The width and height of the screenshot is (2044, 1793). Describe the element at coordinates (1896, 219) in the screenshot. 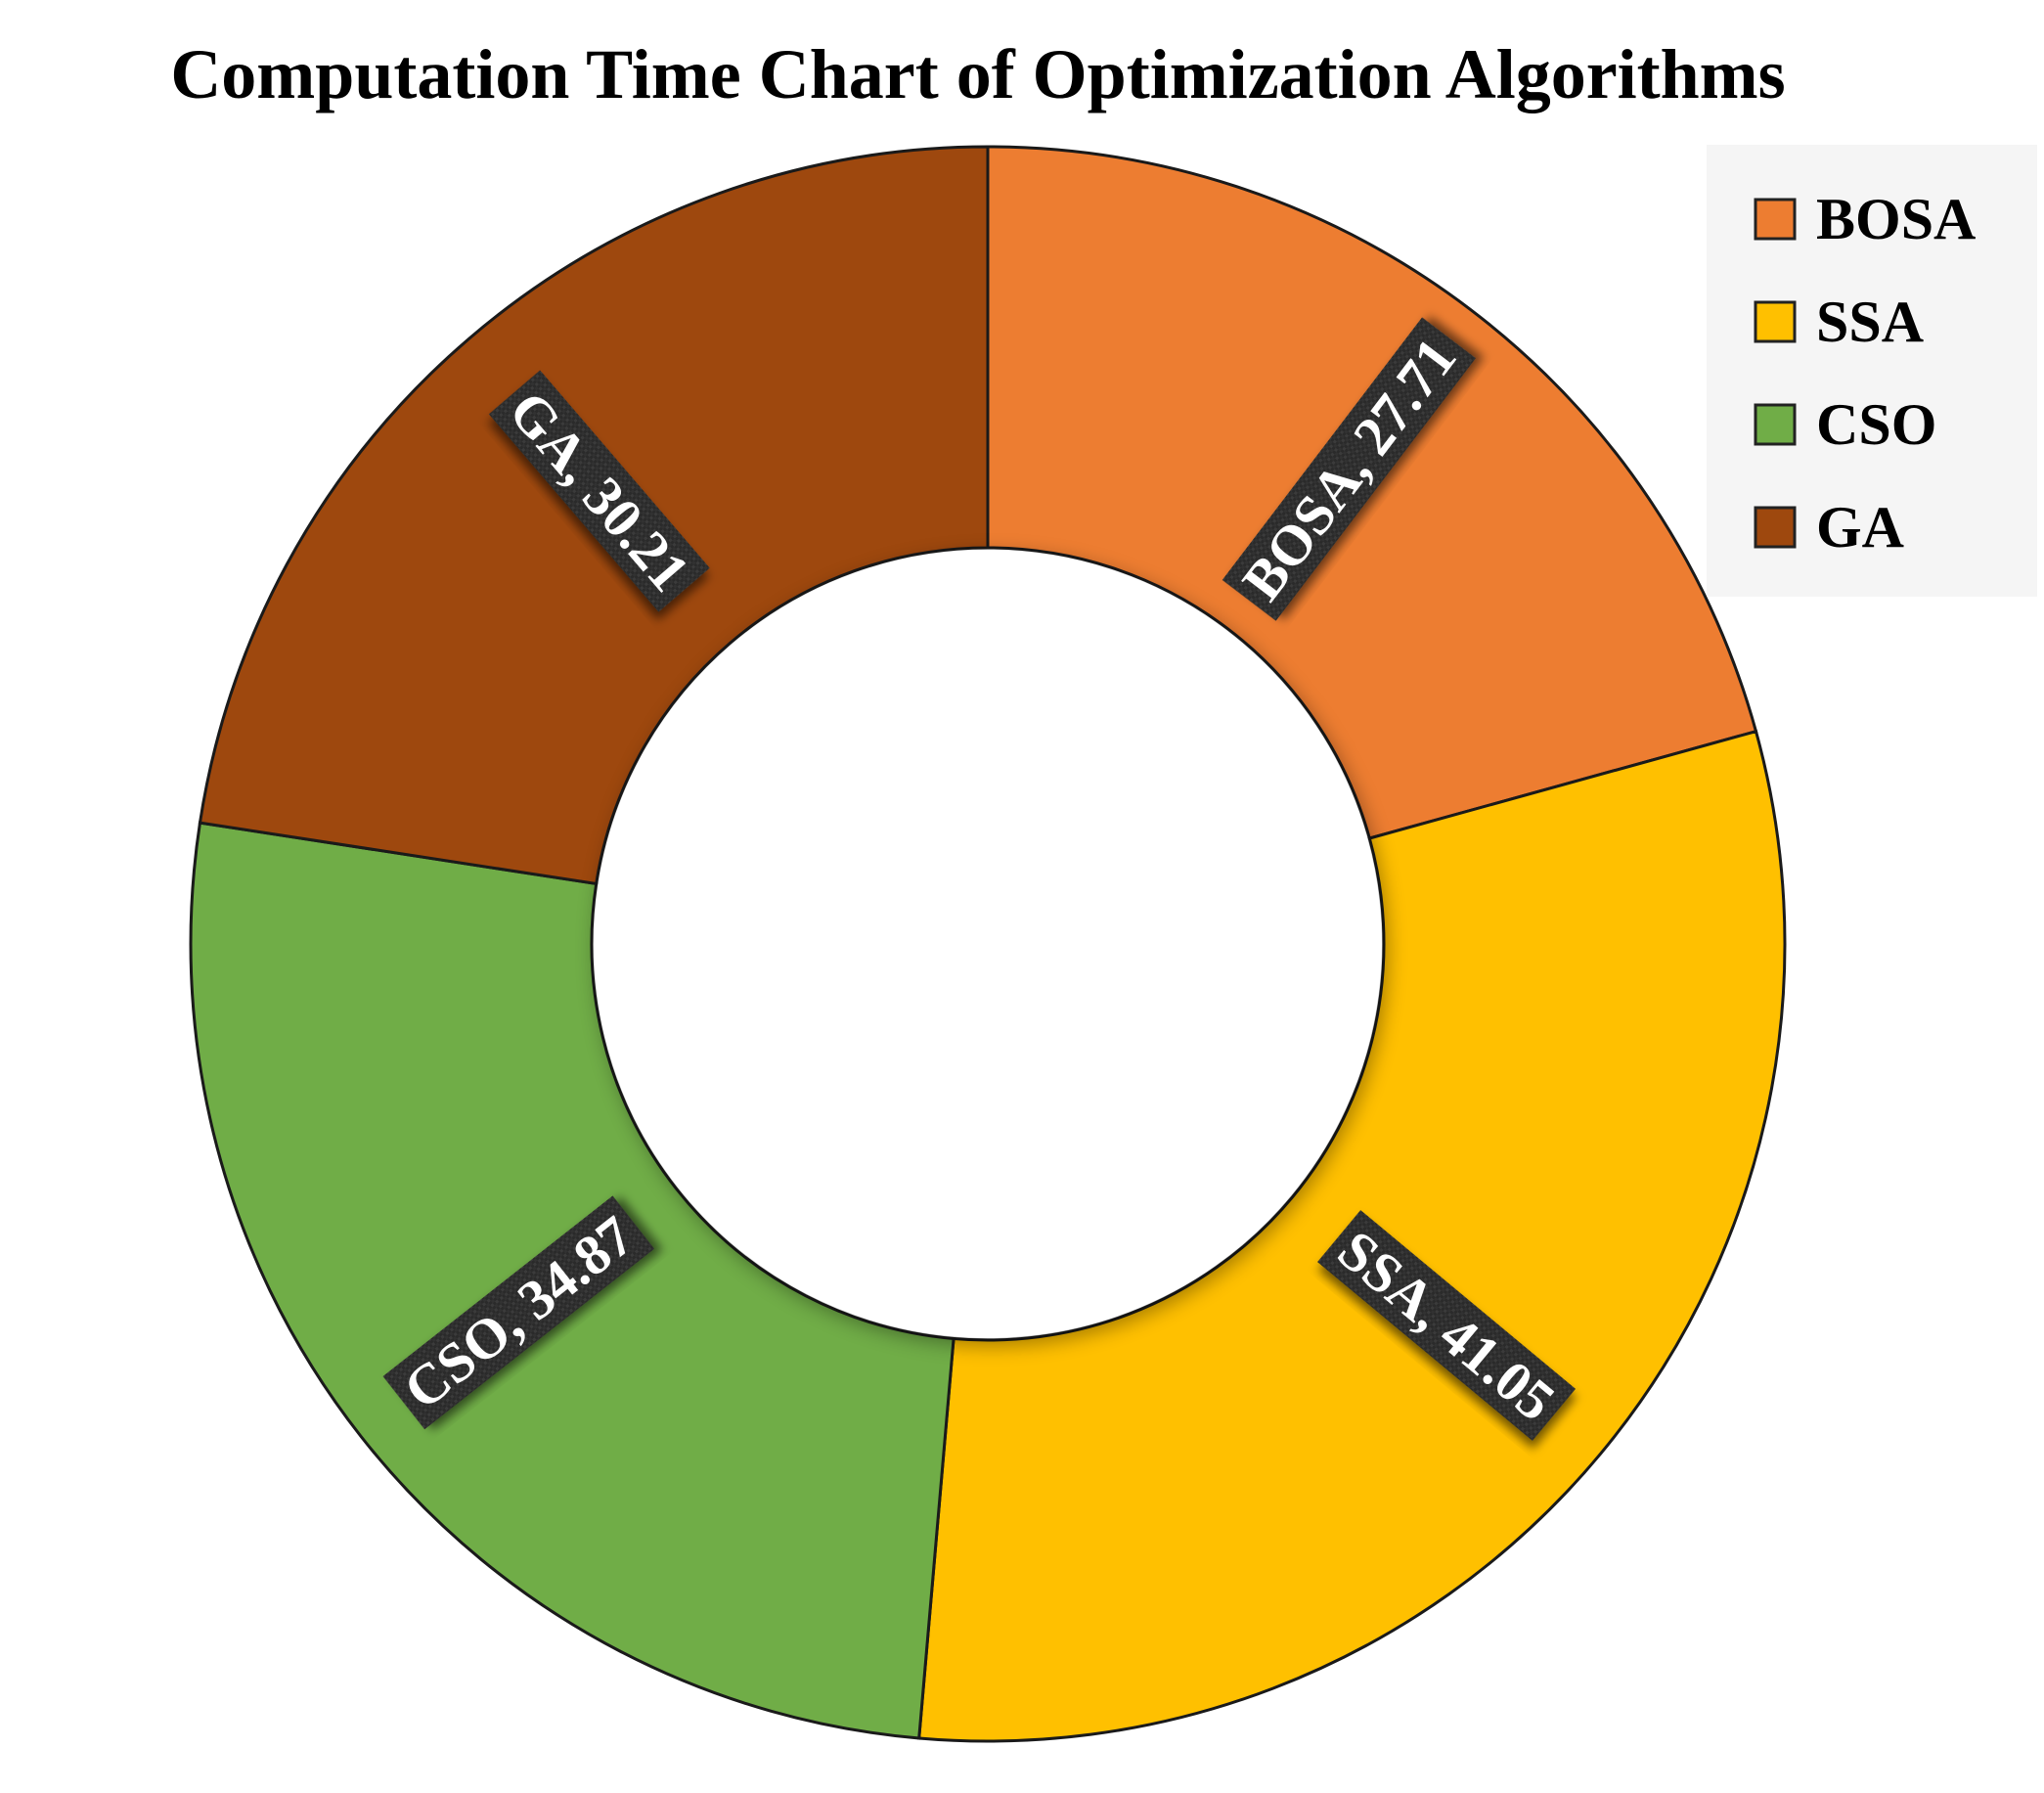

I see `legend-label-bosa: BOSA` at that location.